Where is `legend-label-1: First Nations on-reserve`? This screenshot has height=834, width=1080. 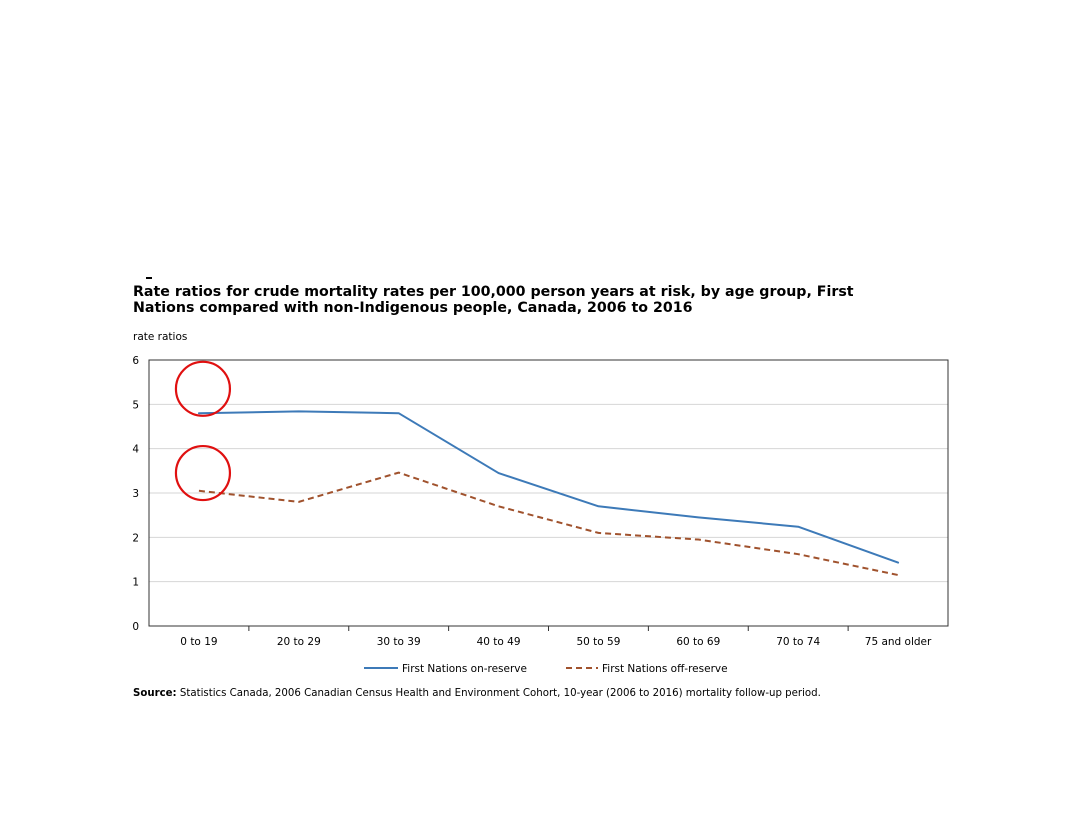
legend-label-1: First Nations on-reserve is located at coordinates (464, 669).